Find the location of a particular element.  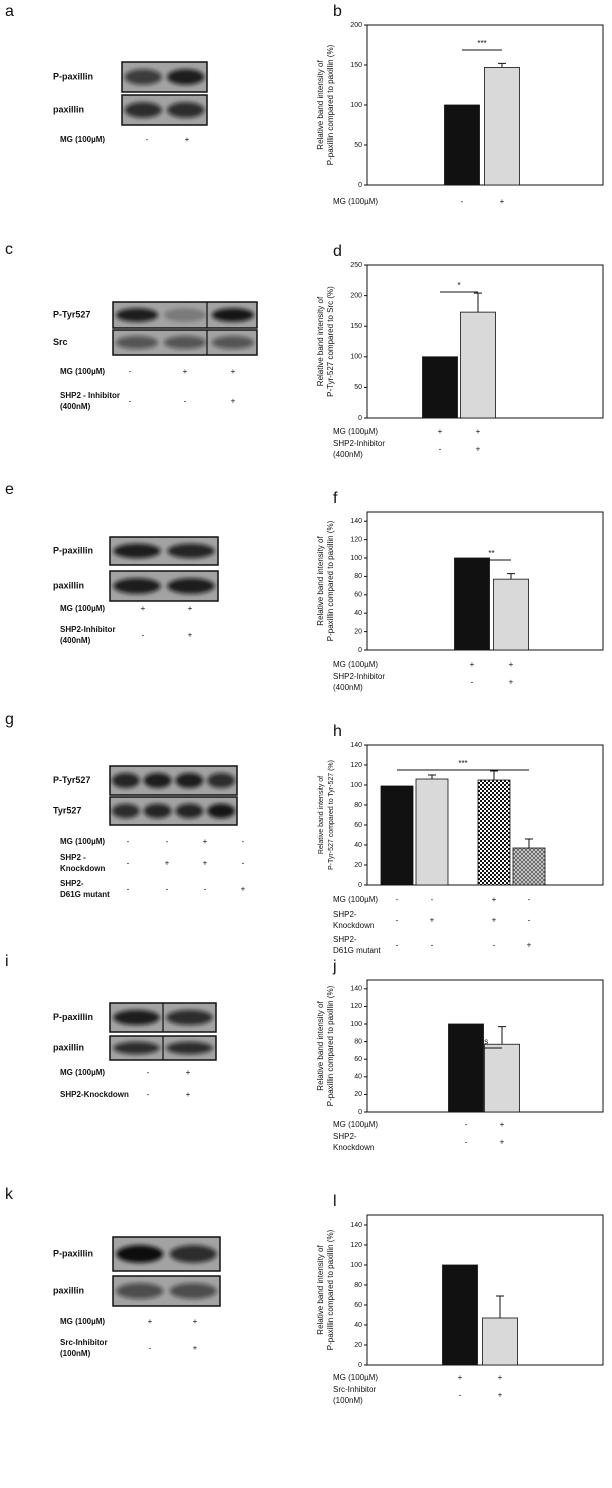

y-tick-label: 50 is located at coordinates (358, 387).